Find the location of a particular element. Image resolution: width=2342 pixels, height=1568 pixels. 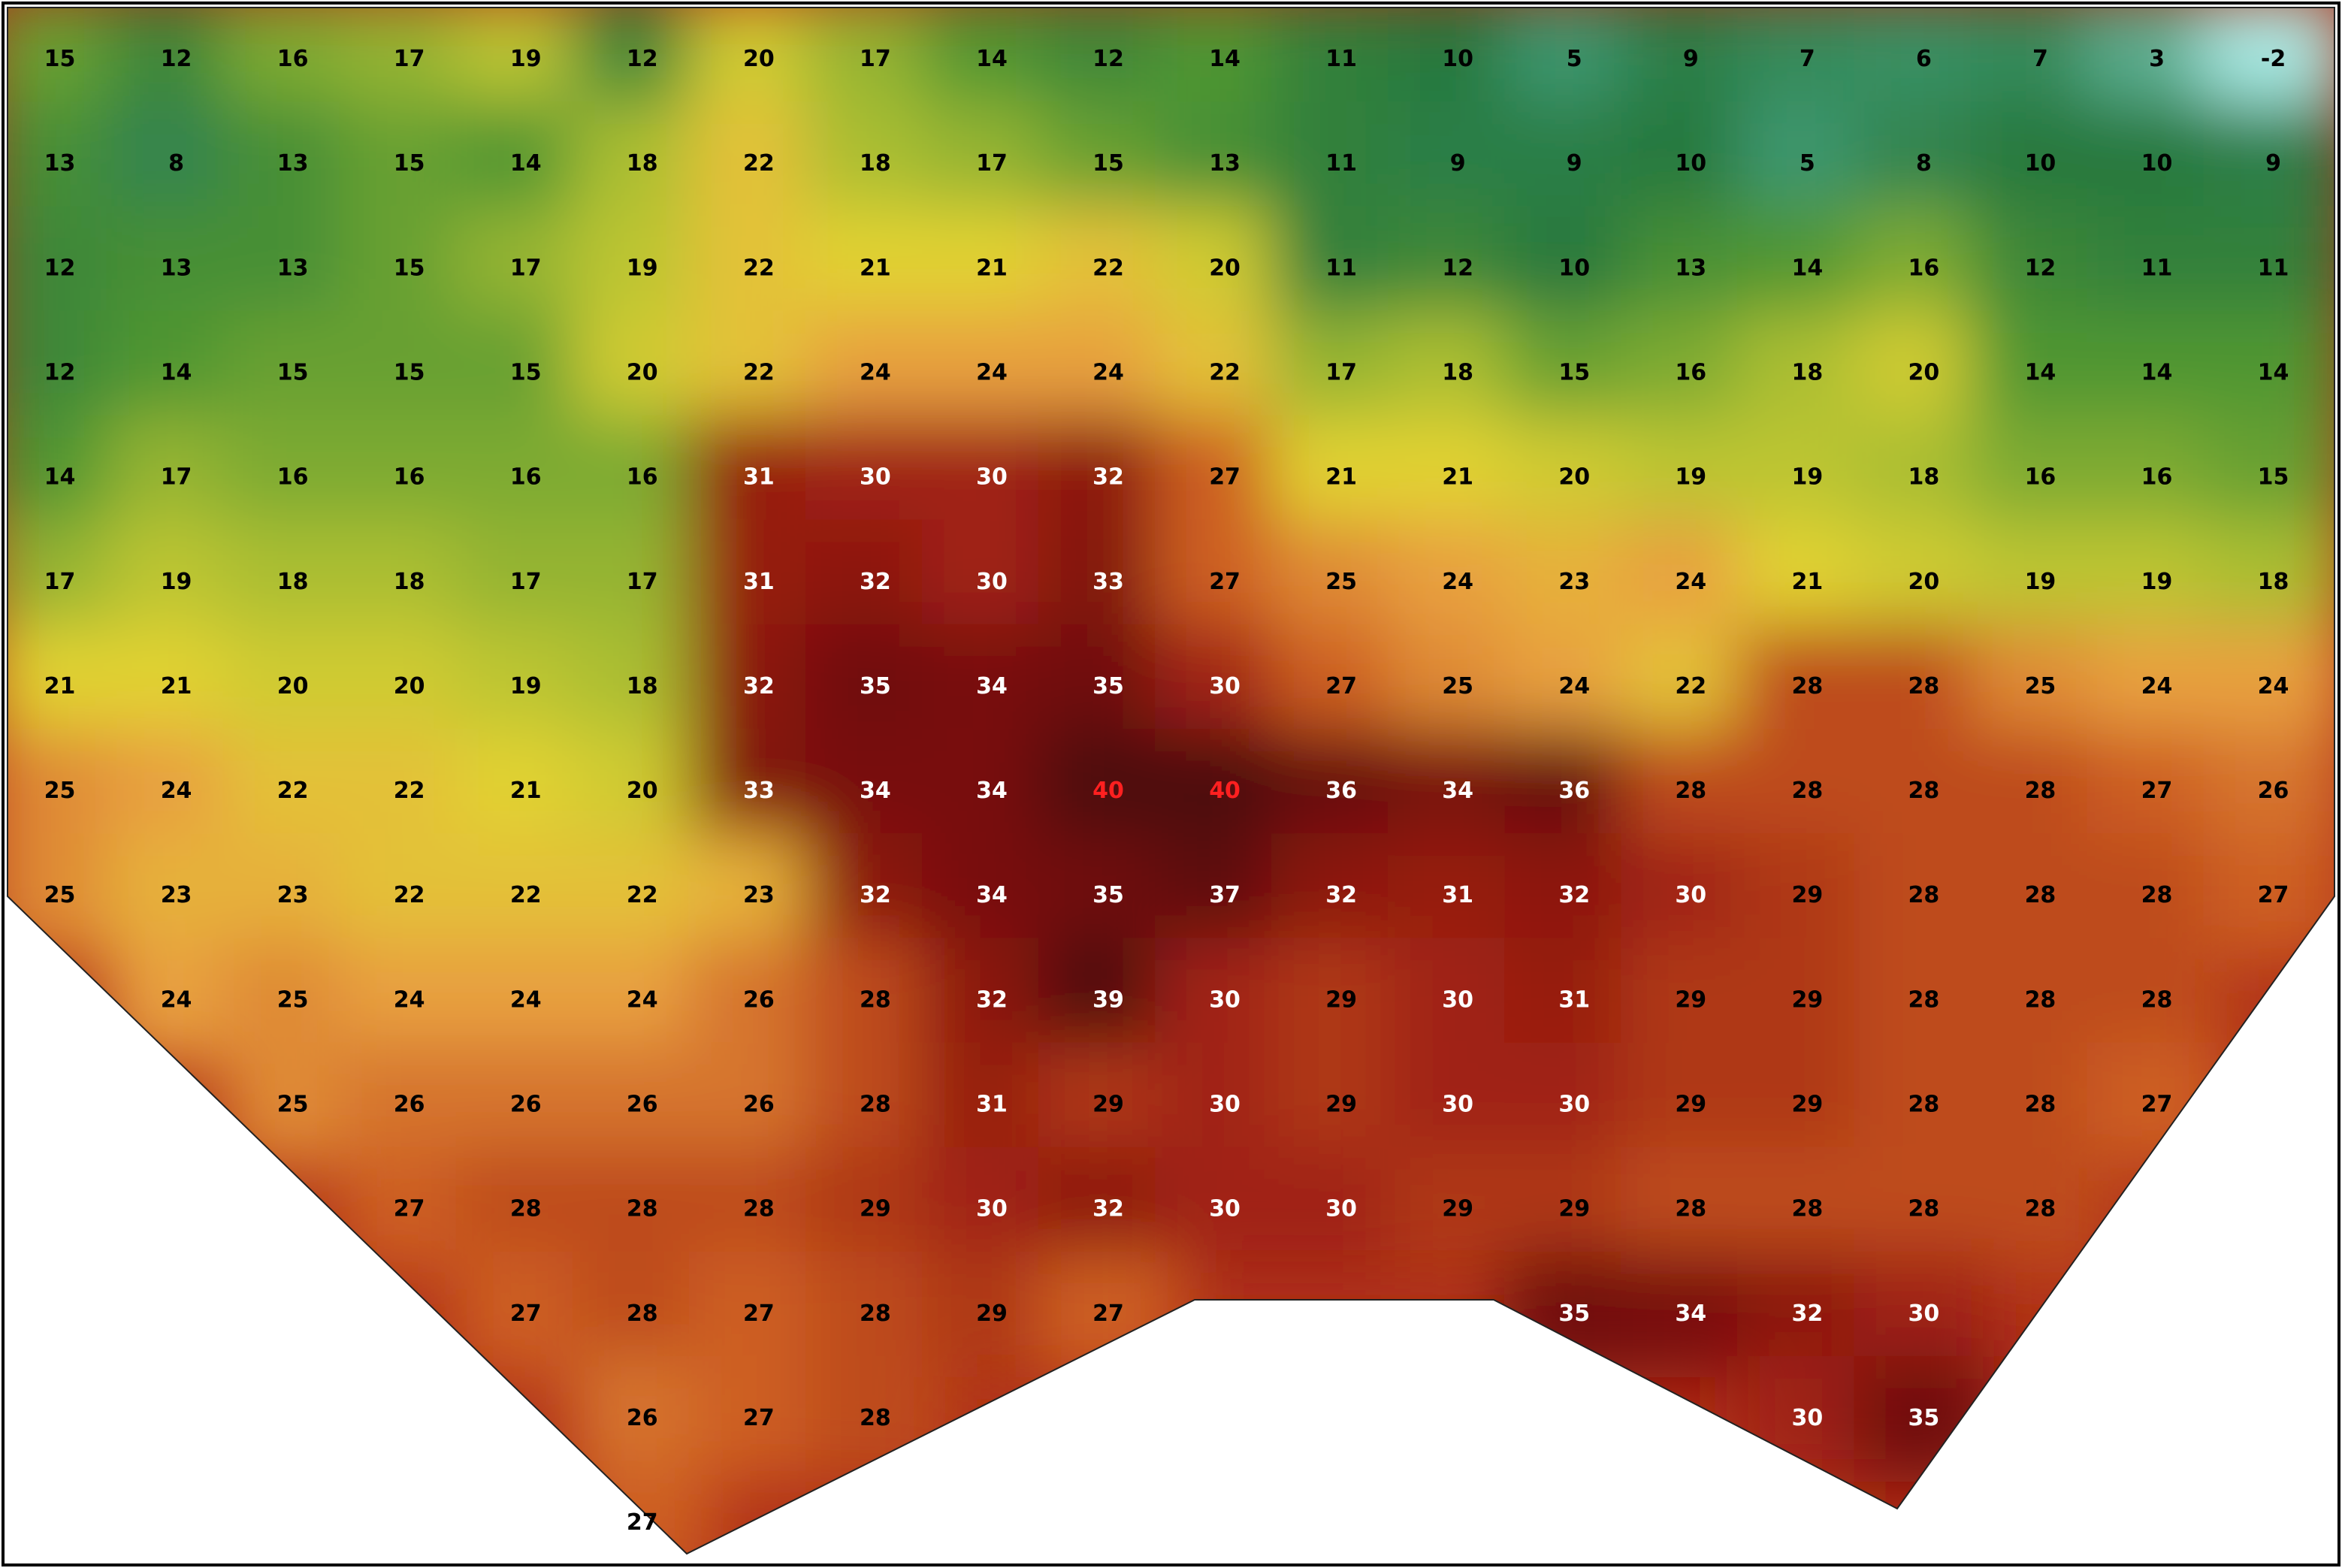

temperature-label: 22 is located at coordinates (642, 895).